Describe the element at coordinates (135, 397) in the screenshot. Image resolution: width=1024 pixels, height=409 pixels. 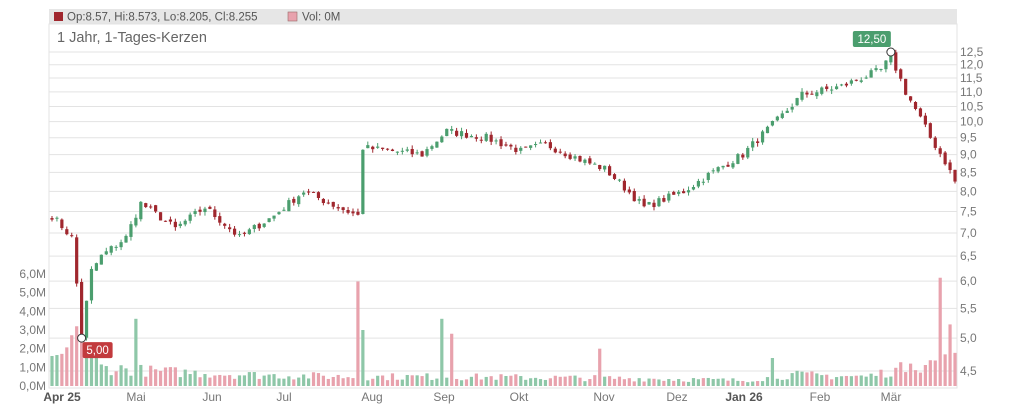
I see `x-tick-label: Mai` at that location.